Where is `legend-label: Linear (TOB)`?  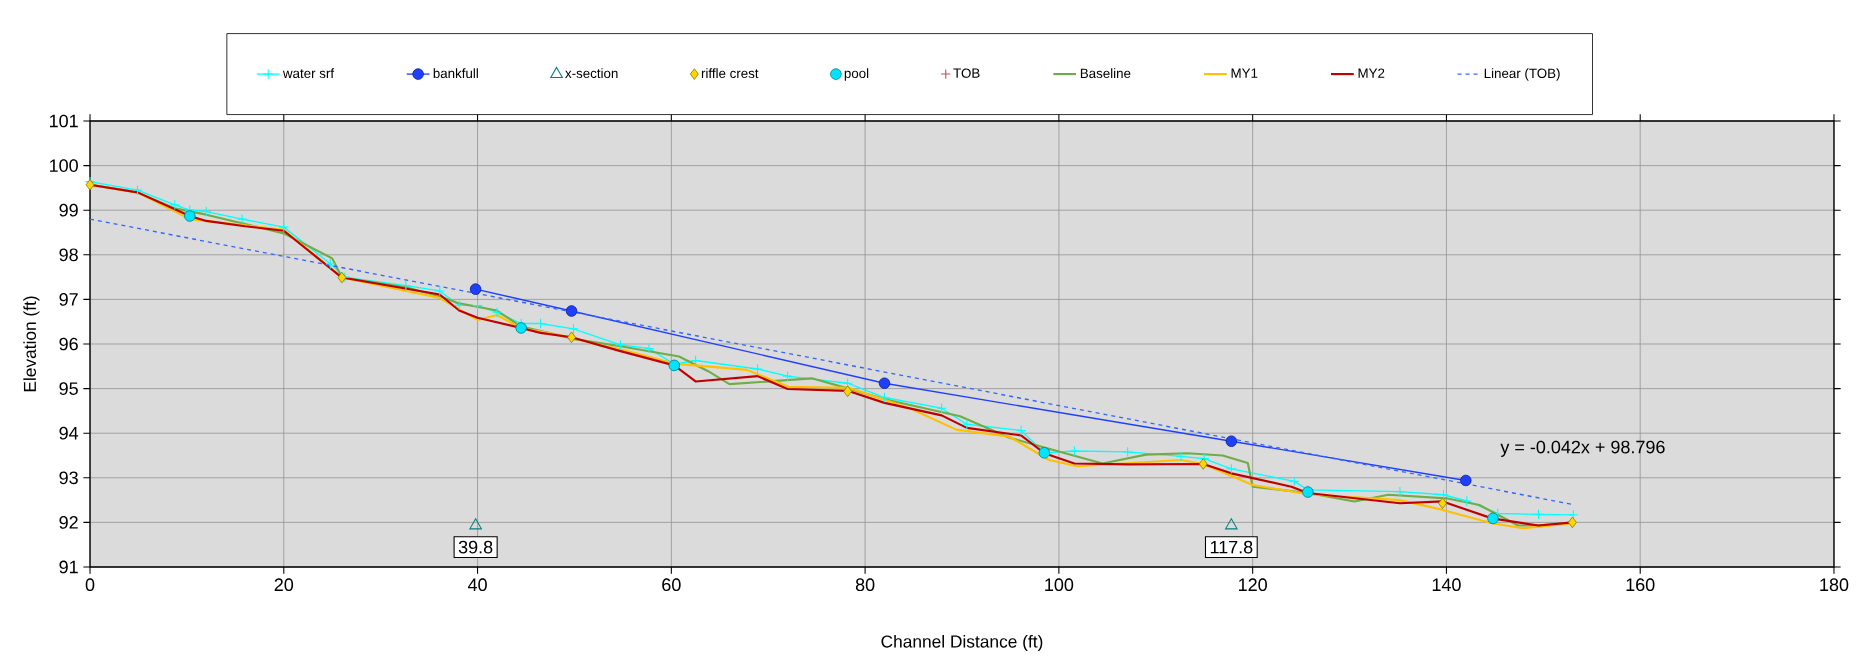
legend-label: Linear (TOB) is located at coordinates (1522, 74).